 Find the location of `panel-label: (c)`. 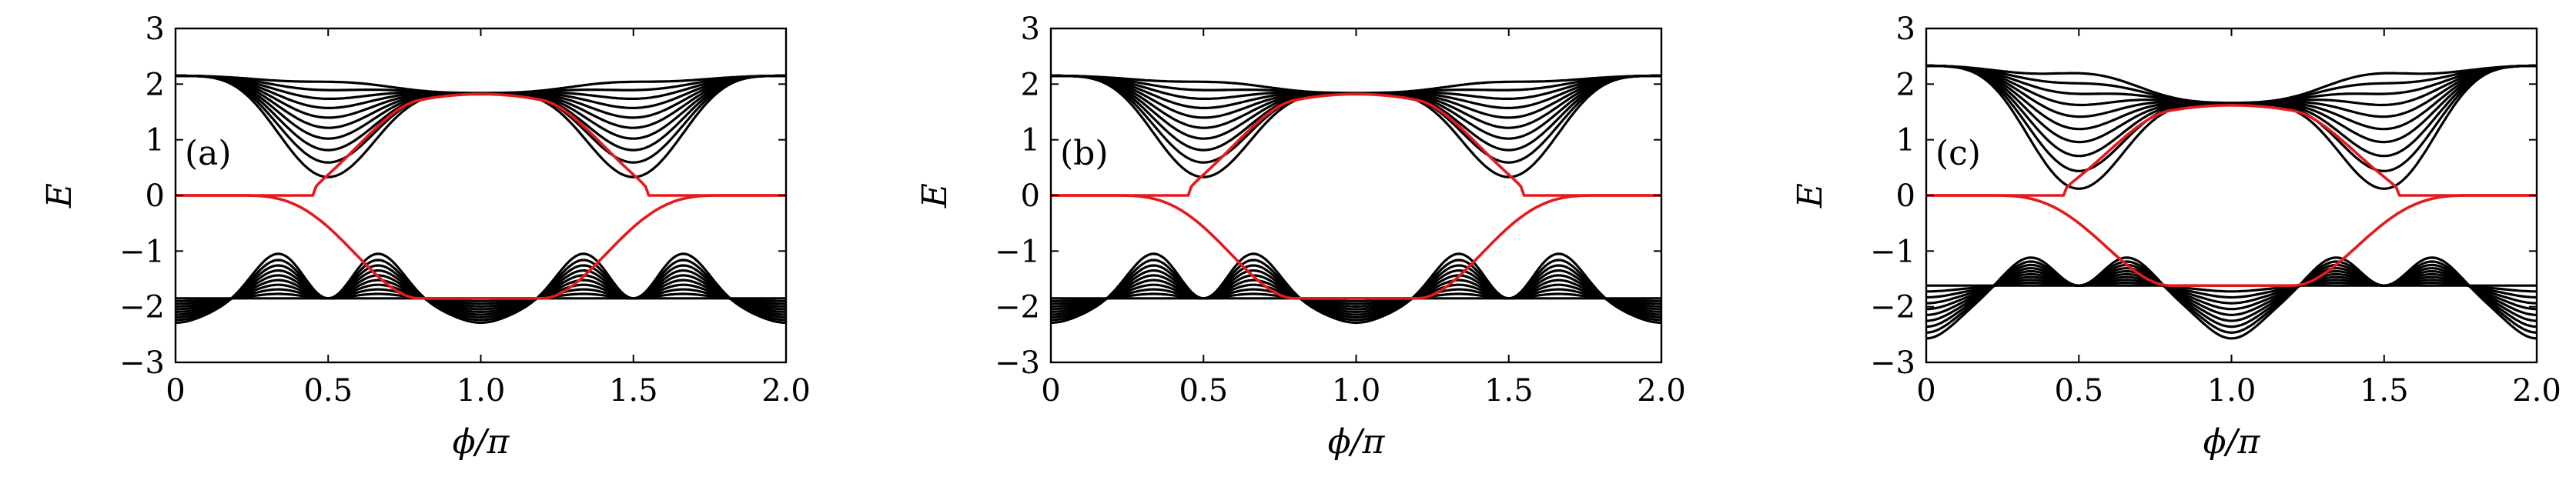

panel-label: (c) is located at coordinates (1958, 153).